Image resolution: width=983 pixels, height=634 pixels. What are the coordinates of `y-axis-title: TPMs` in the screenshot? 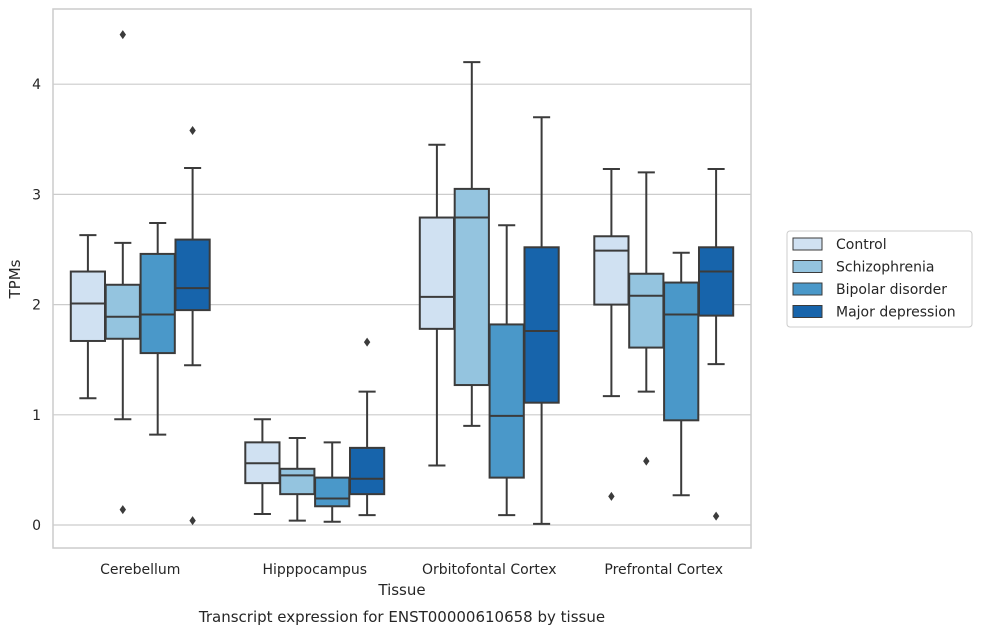 It's located at (15, 279).